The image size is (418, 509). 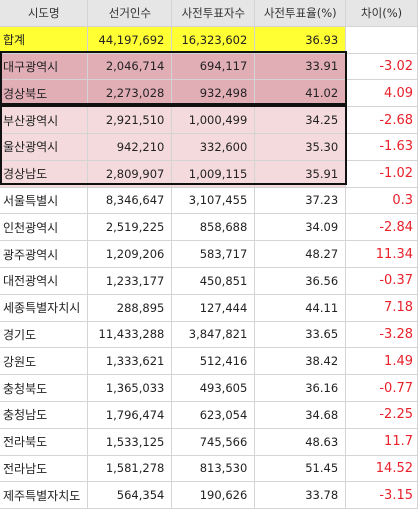 I want to click on region-cell: 울산광역시, so click(x=44, y=147).